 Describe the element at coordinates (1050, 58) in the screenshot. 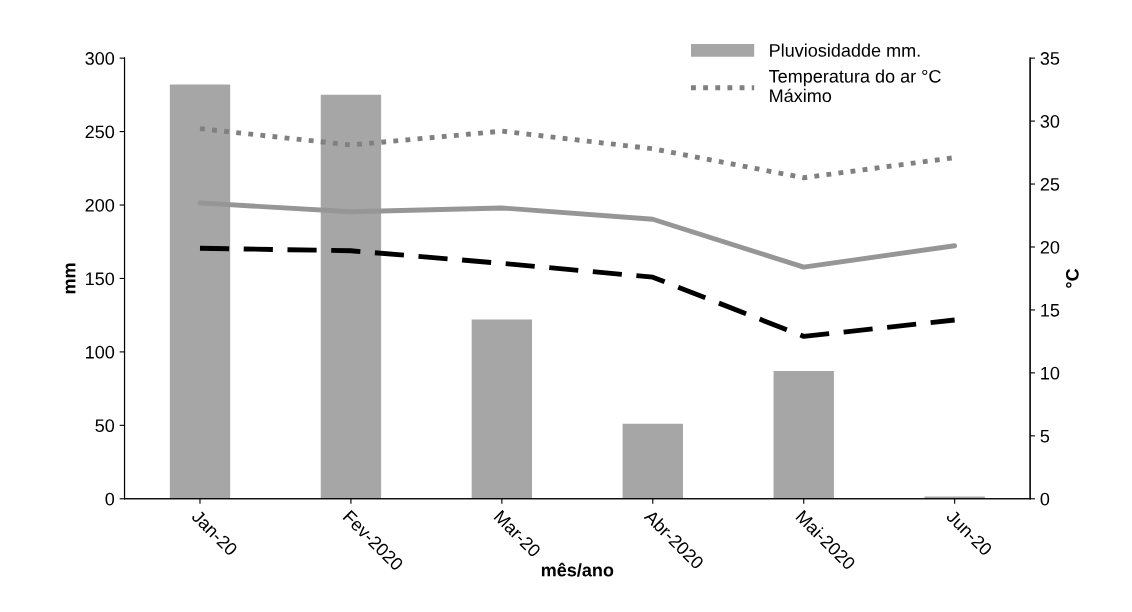

I see `y2-tick-label: 35` at that location.